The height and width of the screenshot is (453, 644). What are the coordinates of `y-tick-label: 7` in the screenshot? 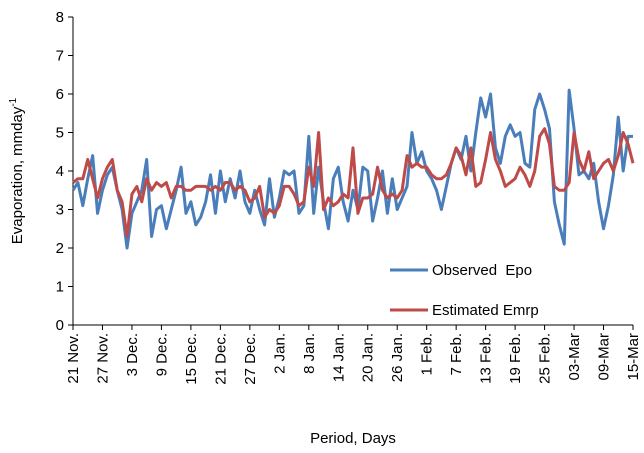 It's located at (60, 56).